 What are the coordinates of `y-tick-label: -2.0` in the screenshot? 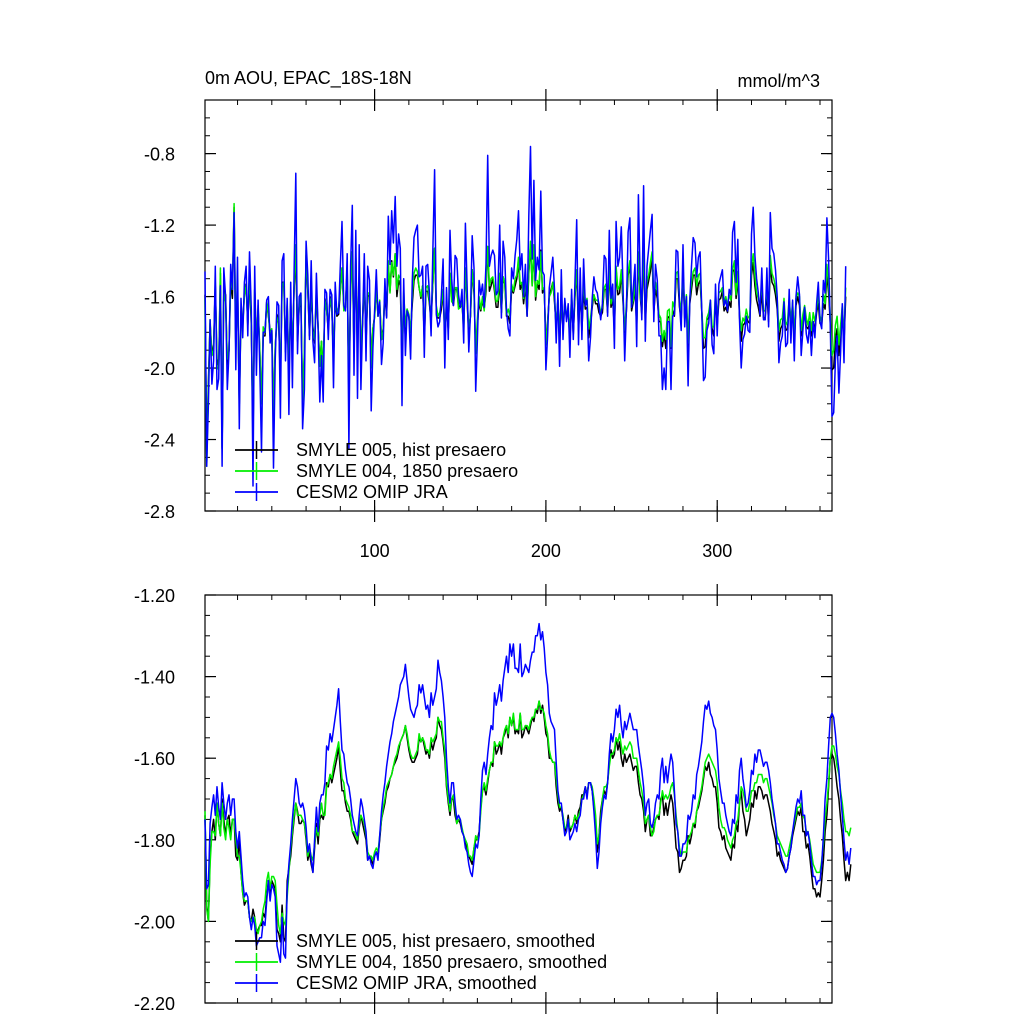 It's located at (159, 369).